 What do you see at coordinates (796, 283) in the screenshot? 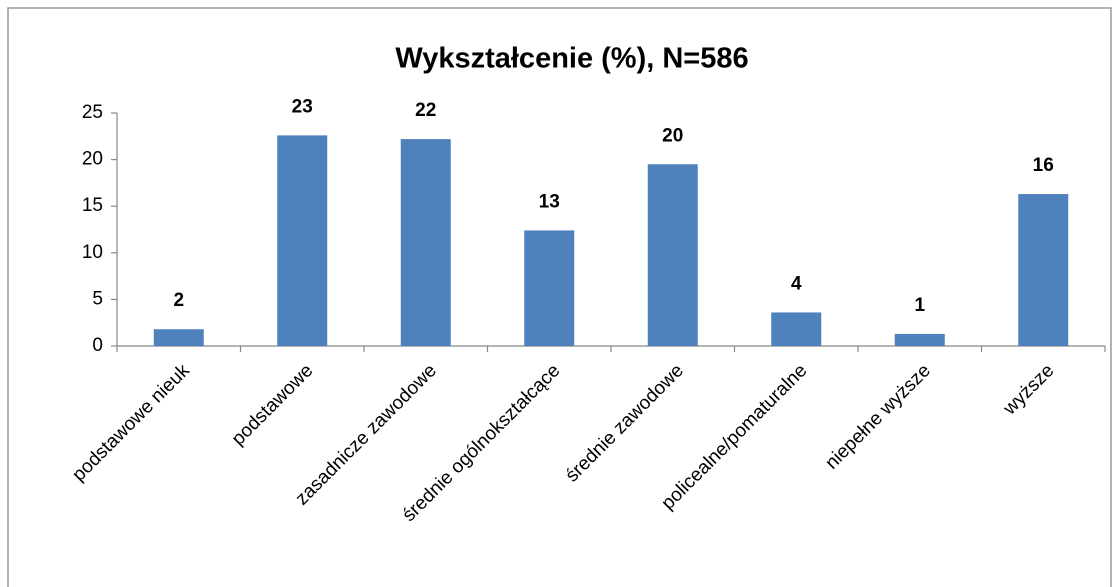
I see `data-label: 4` at bounding box center [796, 283].